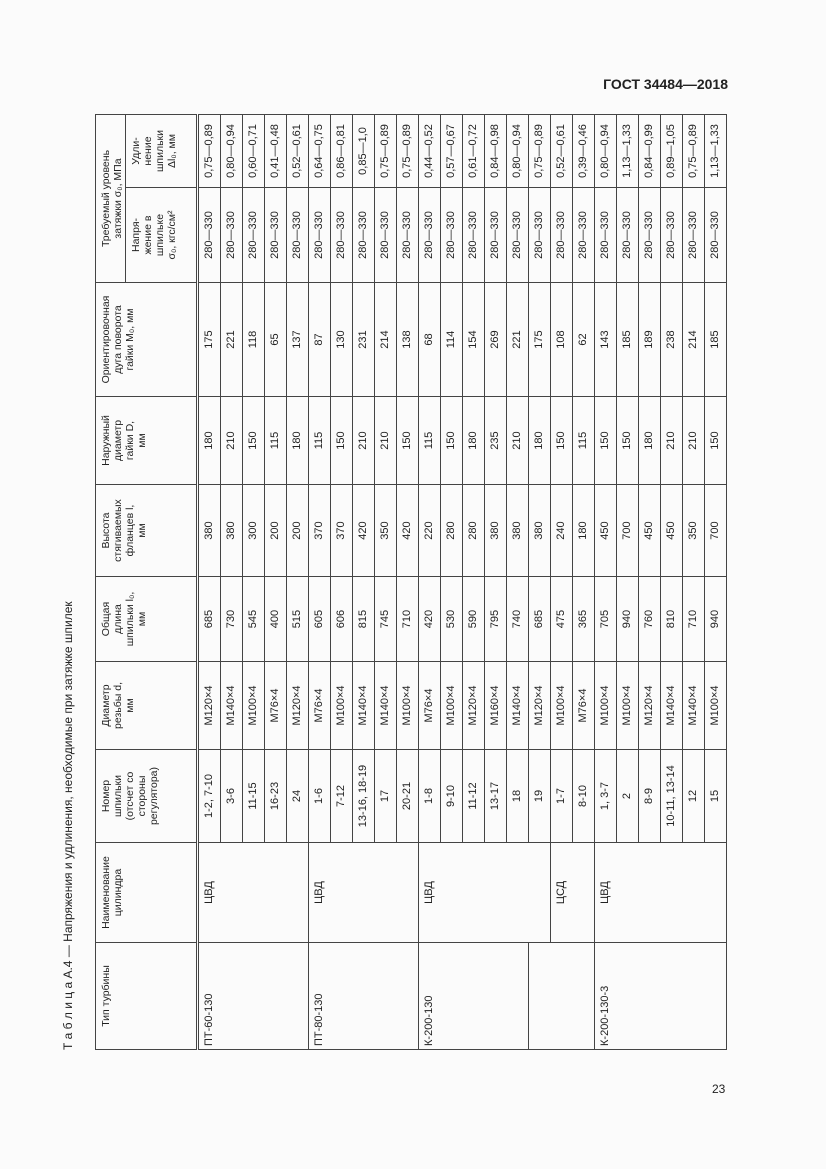 Image resolution: width=826 pixels, height=1169 pixels. Describe the element at coordinates (407, 796) in the screenshot. I see `cell-number: 20-21` at that location.